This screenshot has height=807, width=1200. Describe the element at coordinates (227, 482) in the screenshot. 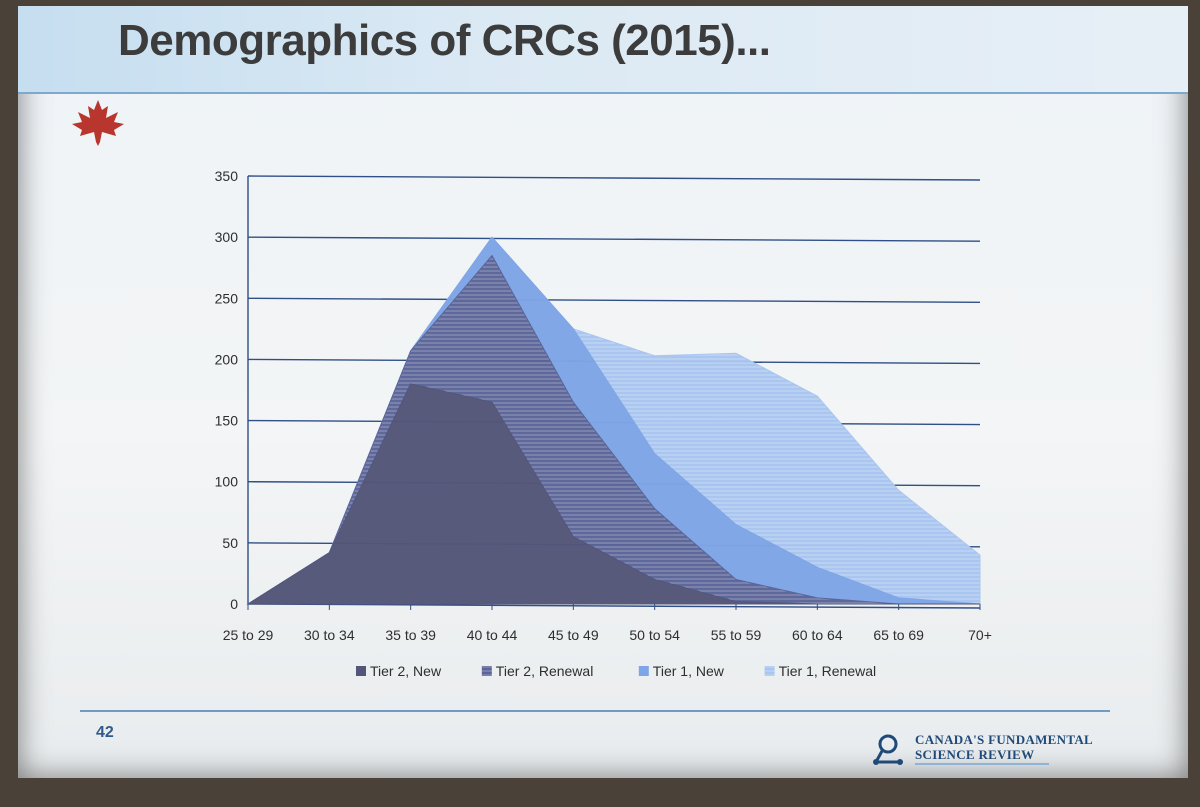

I see `y-tick-label: 100` at that location.